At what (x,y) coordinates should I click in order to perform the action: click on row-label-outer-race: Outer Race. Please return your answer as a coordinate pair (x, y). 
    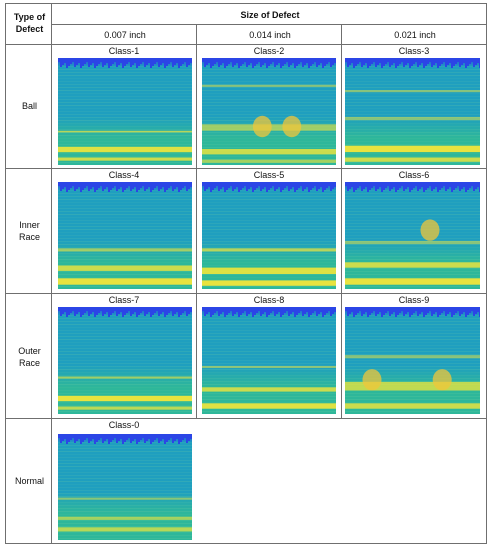
    Looking at the image, I should click on (28, 356).